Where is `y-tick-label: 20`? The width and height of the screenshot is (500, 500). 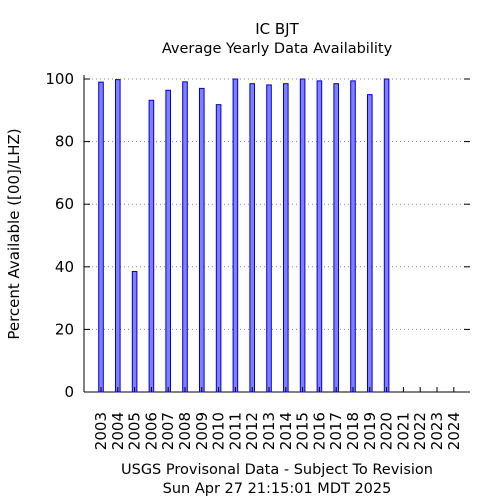
y-tick-label: 20 is located at coordinates (64, 329).